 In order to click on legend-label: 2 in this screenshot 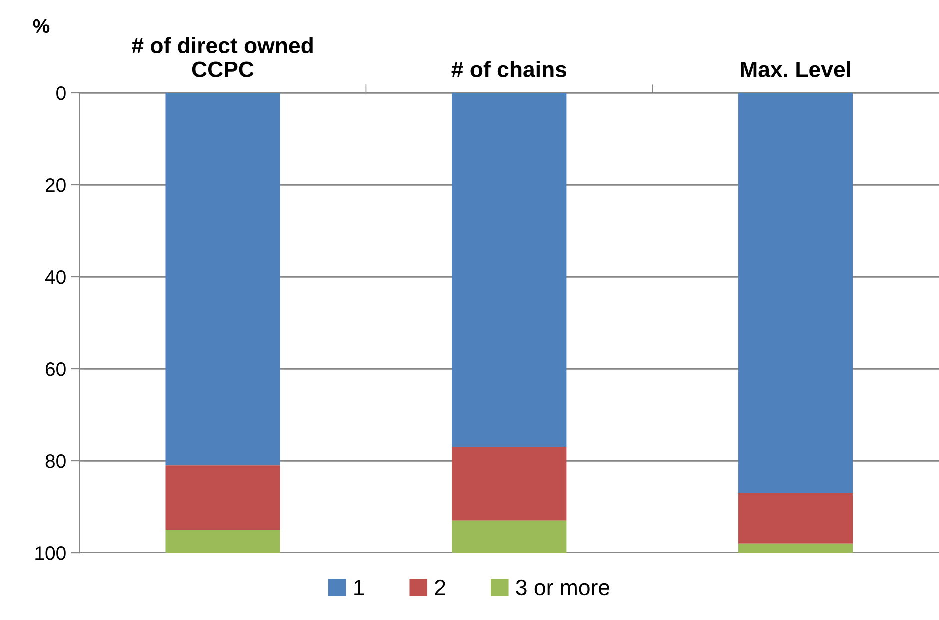, I will do `click(440, 588)`.